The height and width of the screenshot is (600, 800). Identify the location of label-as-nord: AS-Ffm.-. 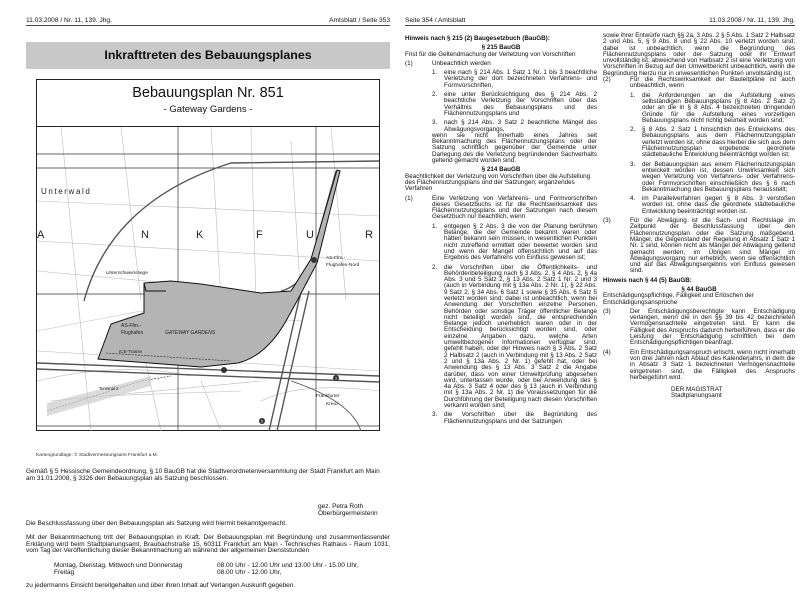
(336, 258).